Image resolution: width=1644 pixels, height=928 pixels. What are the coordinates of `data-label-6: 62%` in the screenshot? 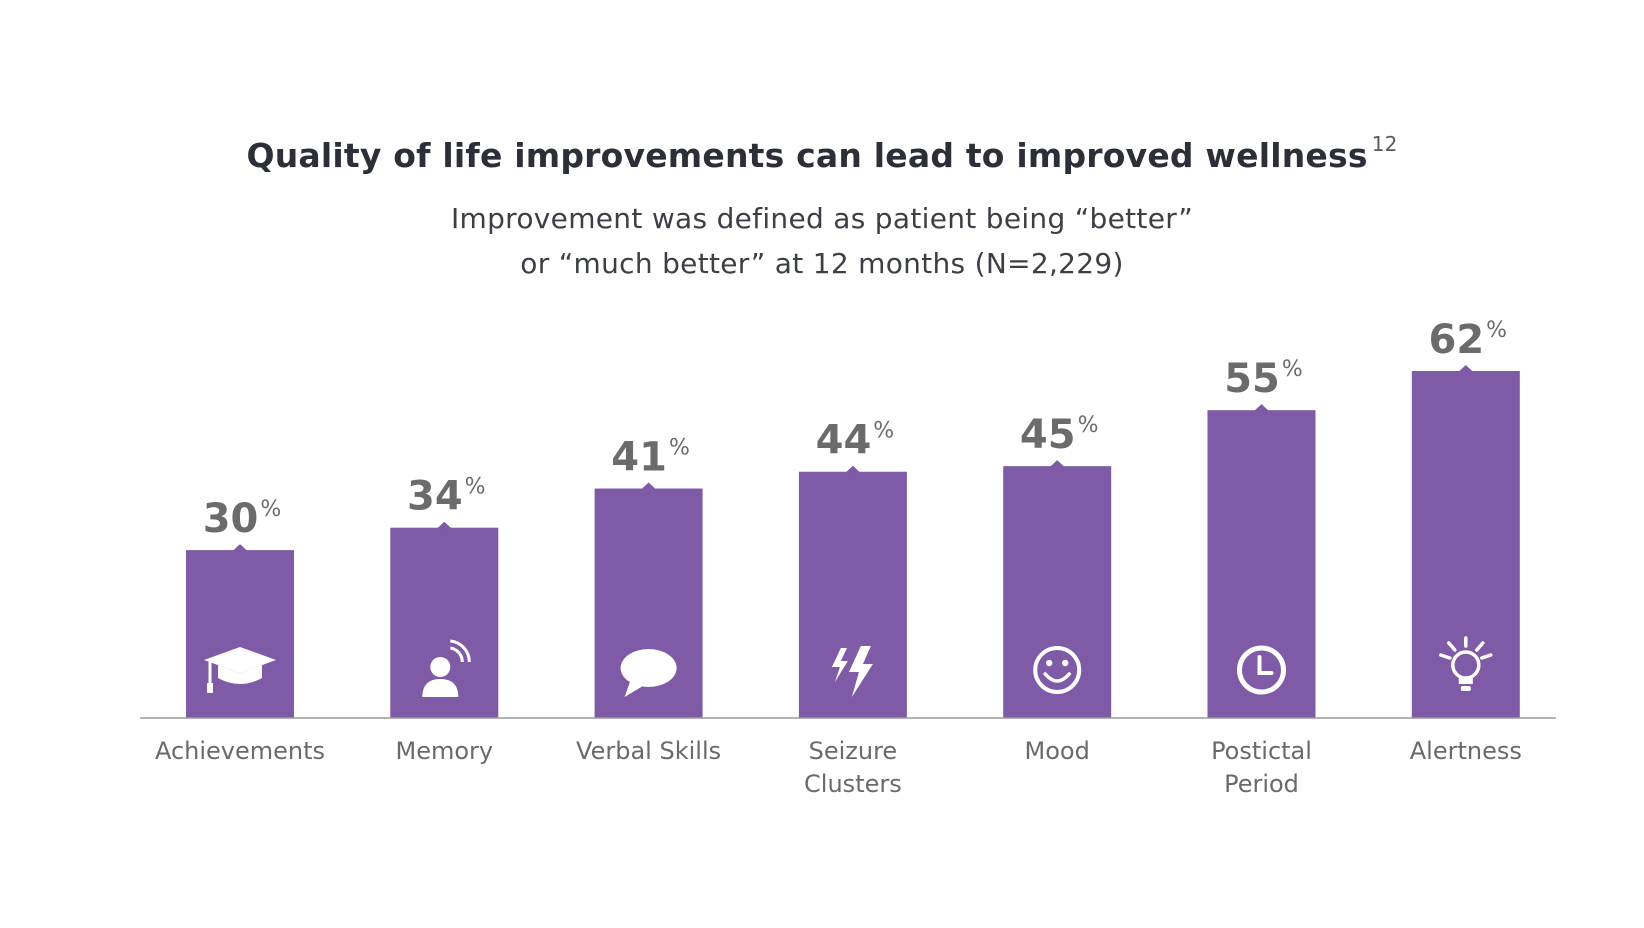 It's located at (1468, 340).